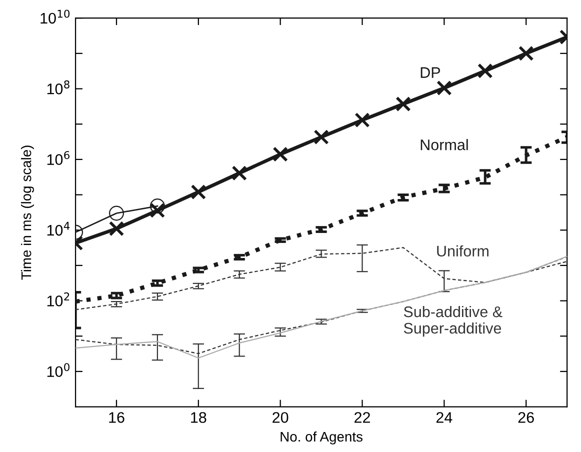 The height and width of the screenshot is (452, 581). I want to click on x-tick-label: 16, so click(116, 417).